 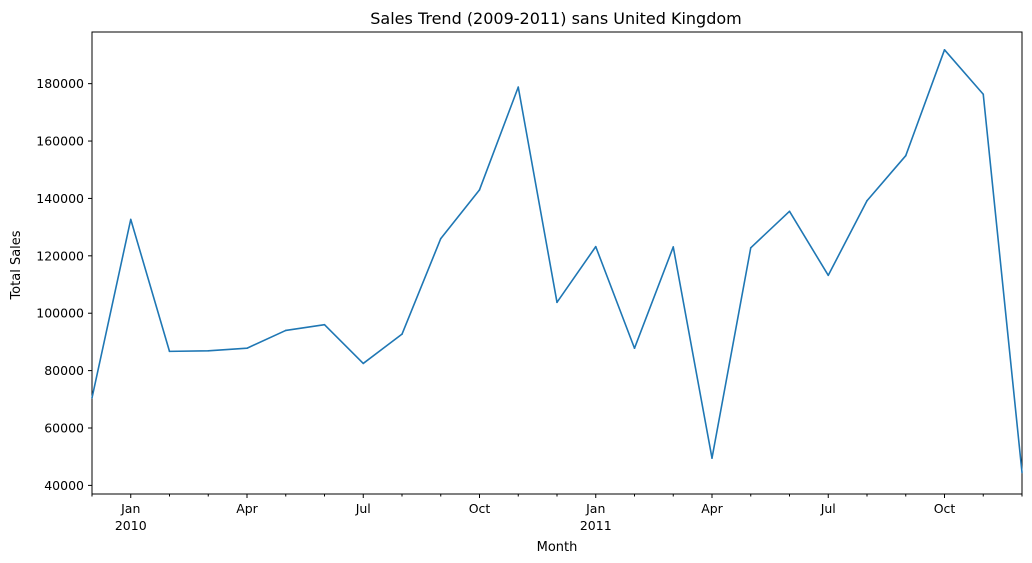 What do you see at coordinates (64, 370) in the screenshot?
I see `y-tick-label: 80000` at bounding box center [64, 370].